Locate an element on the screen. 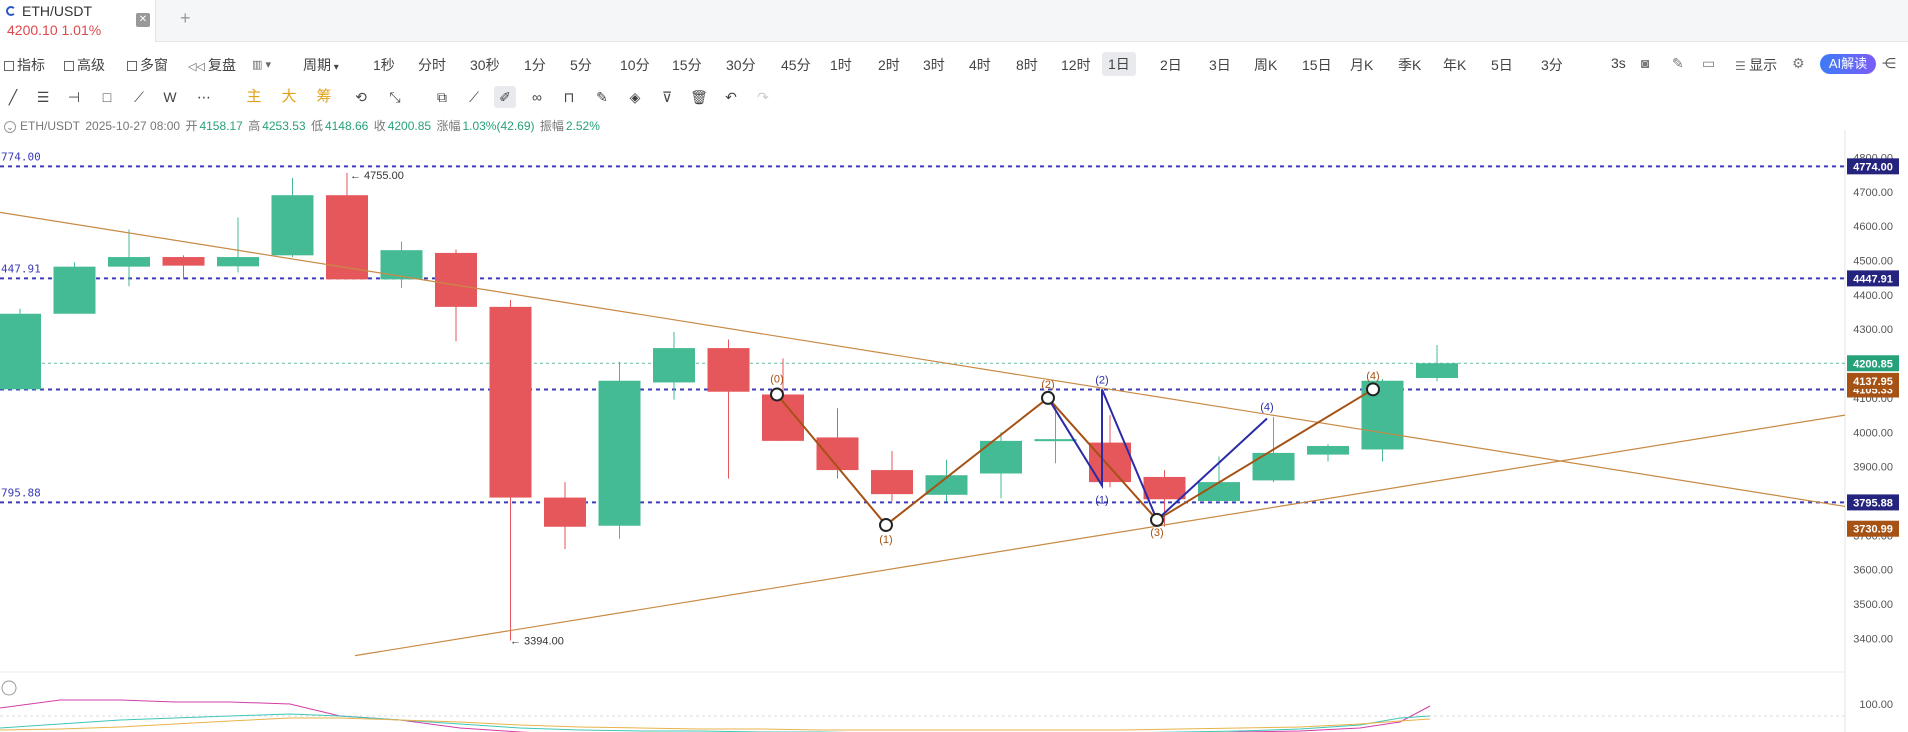  timeframe-7: 30分 is located at coordinates (741, 65).